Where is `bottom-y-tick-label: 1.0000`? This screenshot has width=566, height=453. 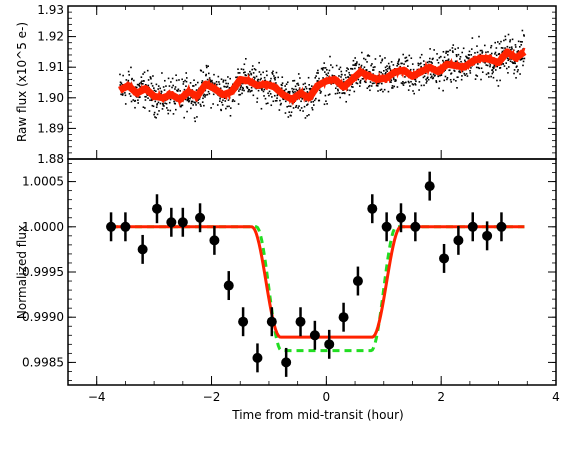 bottom-y-tick-label: 1.0000 is located at coordinates (43, 227).